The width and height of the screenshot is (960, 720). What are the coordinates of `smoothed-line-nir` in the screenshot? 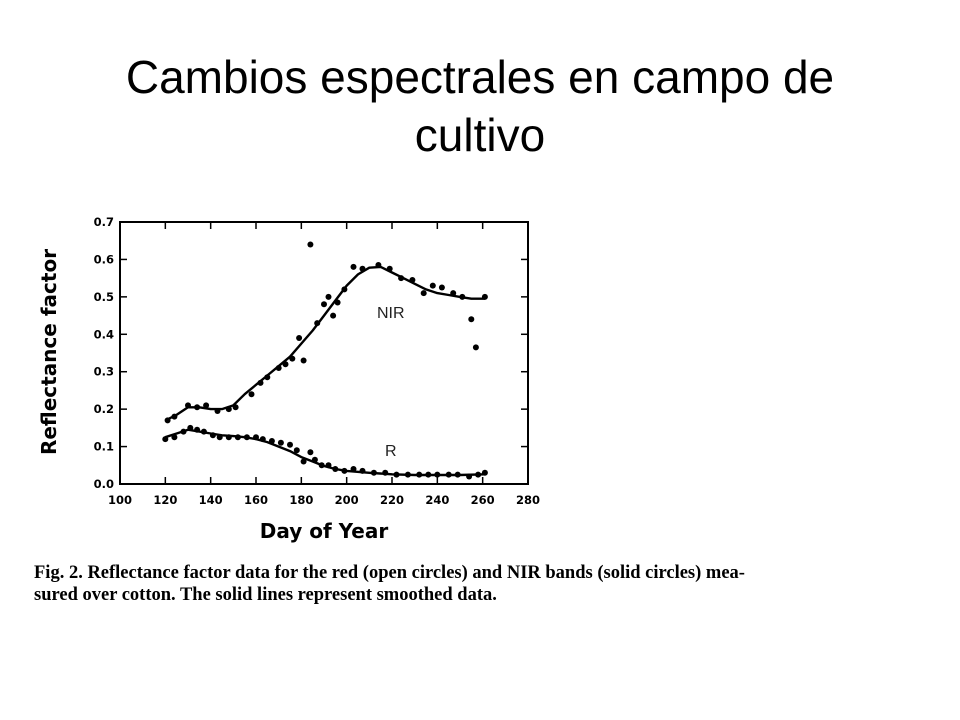 It's located at (324, 343).